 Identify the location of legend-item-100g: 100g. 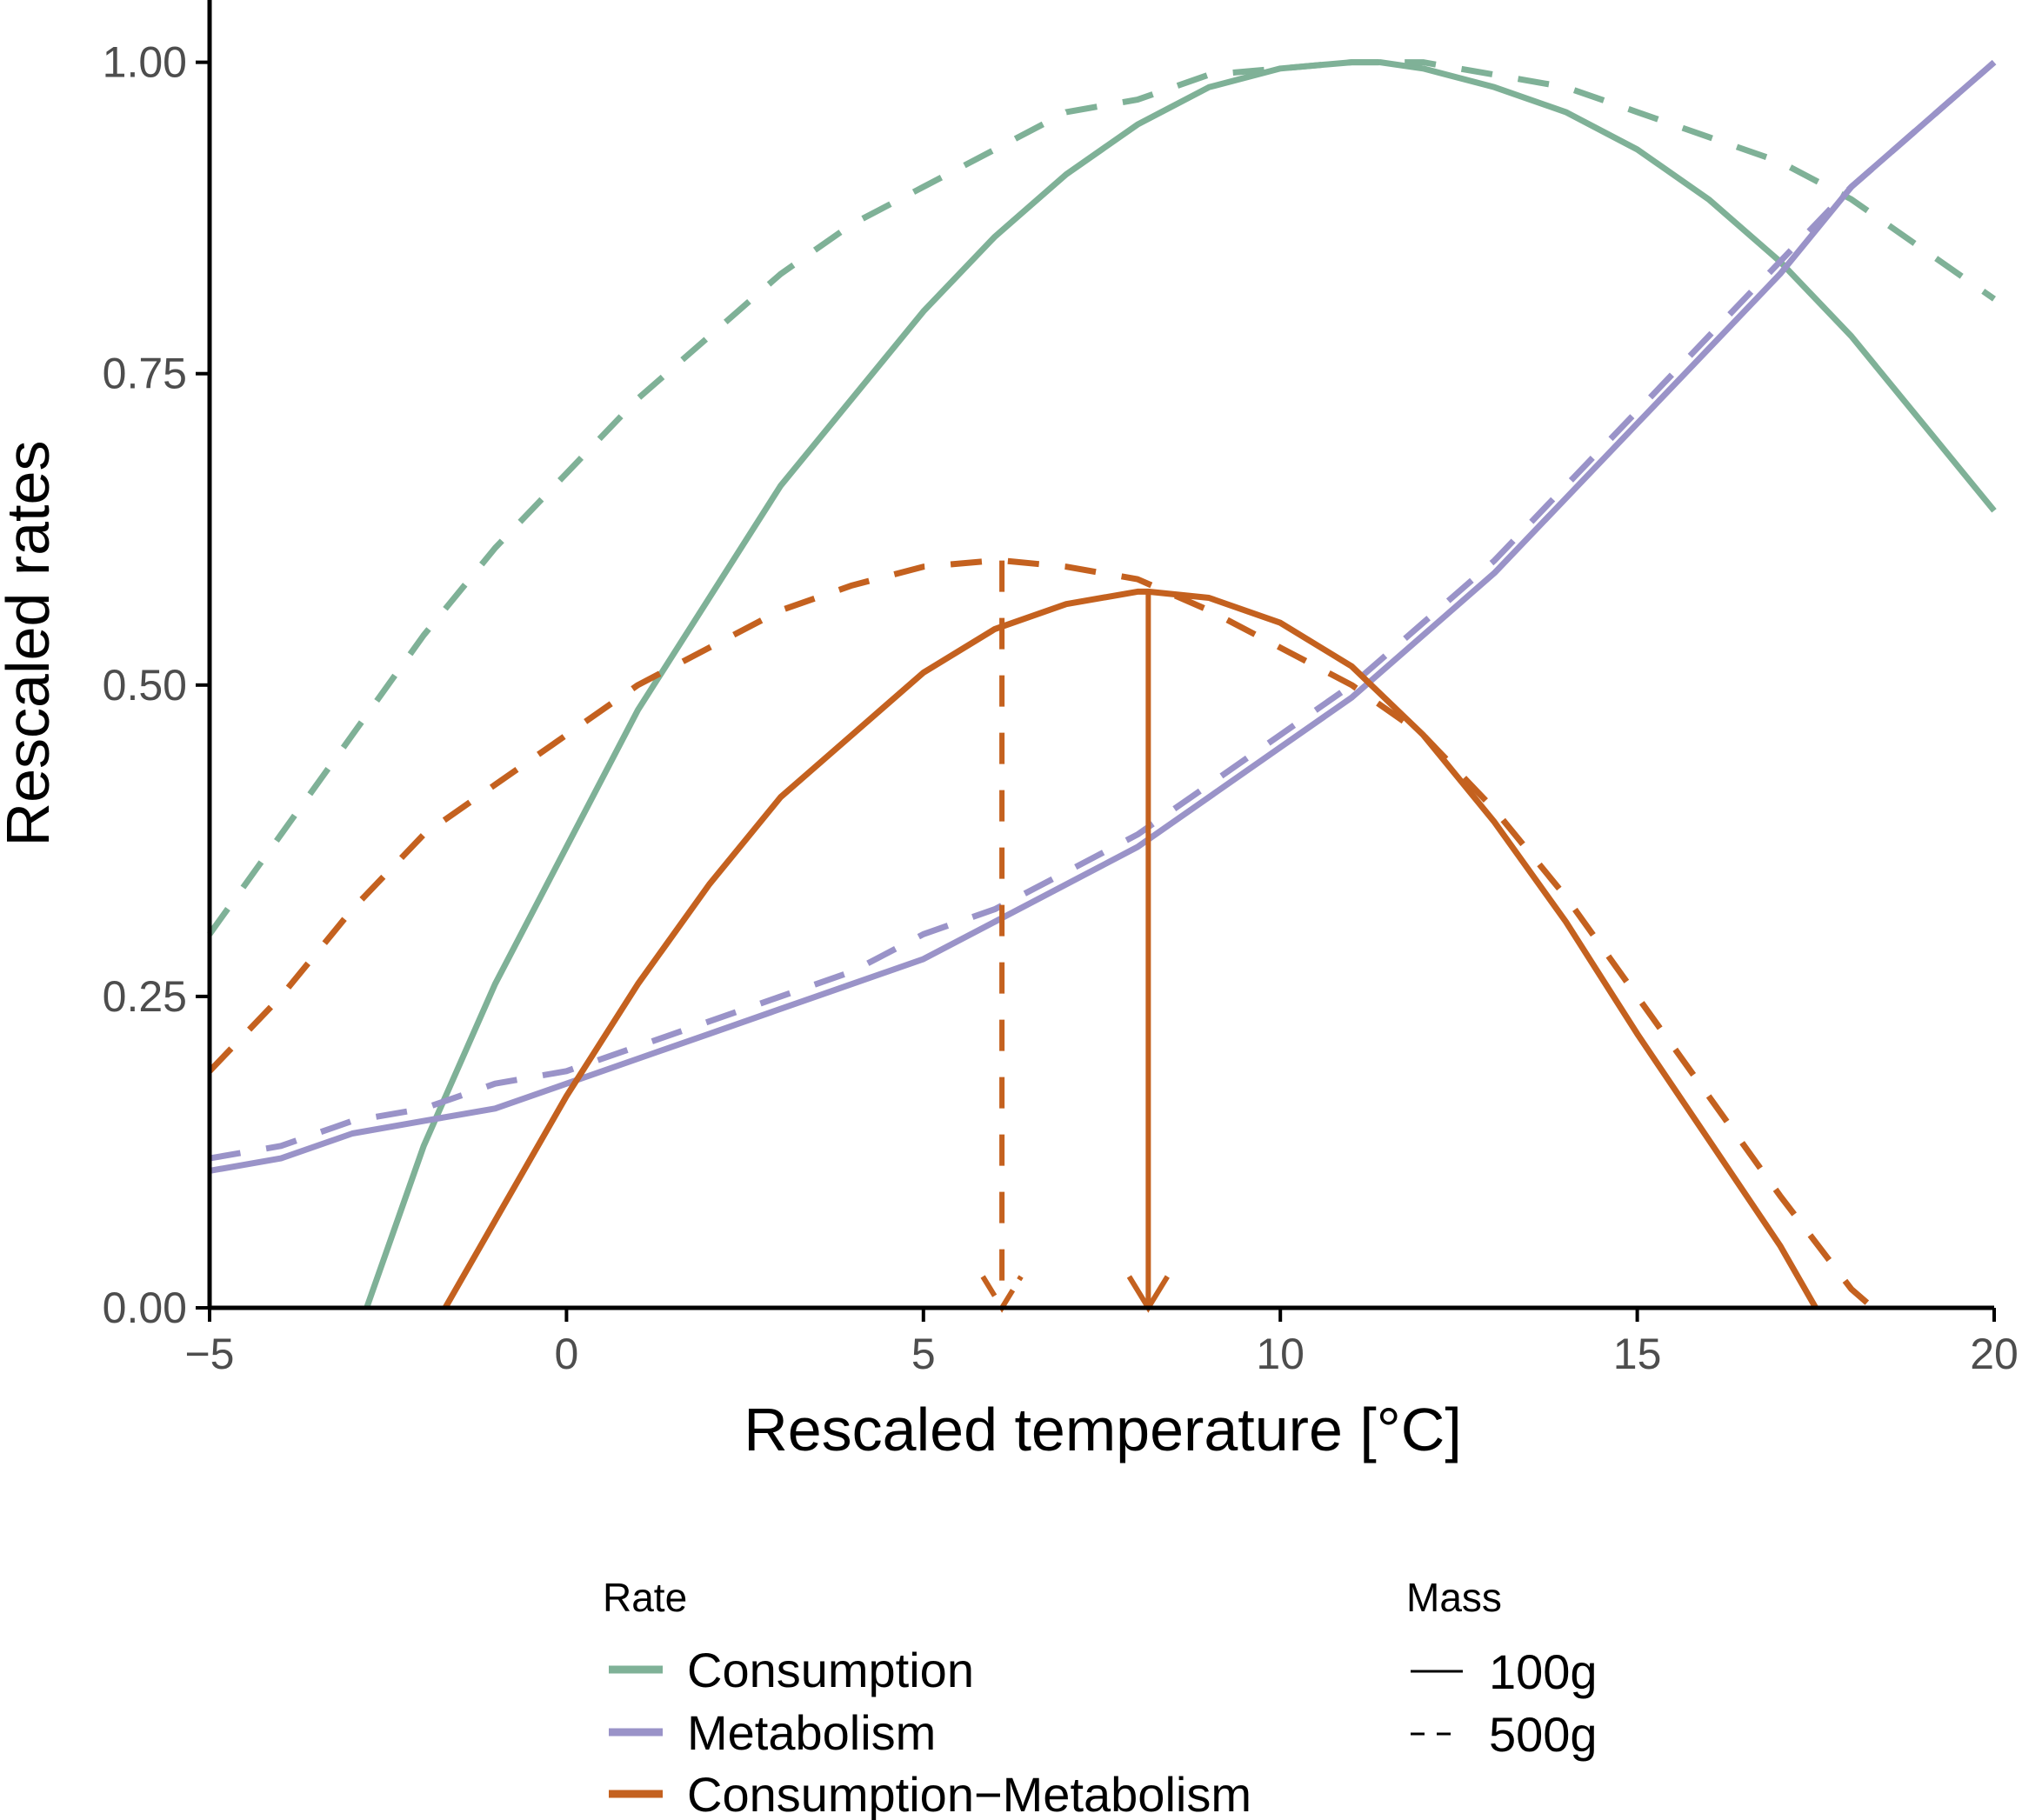
(1504, 1671).